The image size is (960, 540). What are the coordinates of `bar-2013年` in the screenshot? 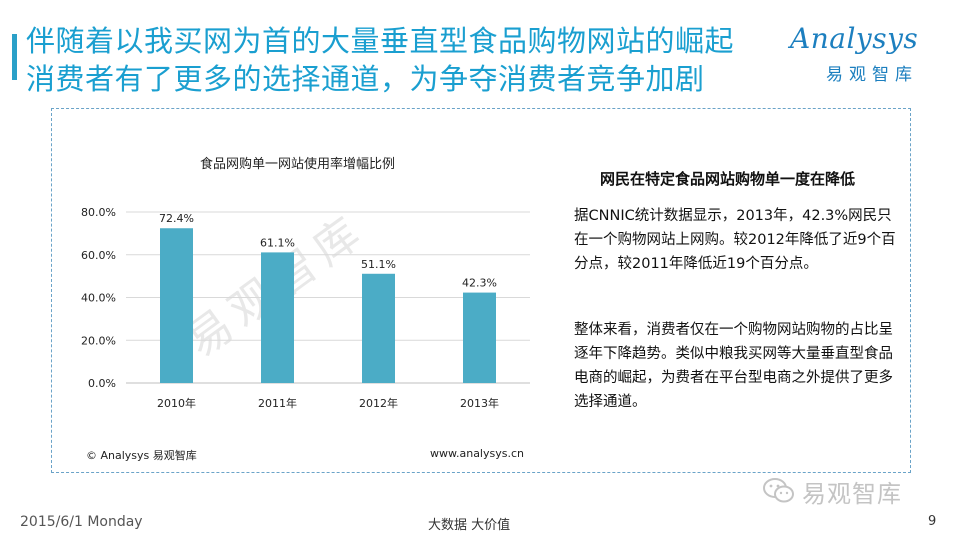 It's located at (479, 337).